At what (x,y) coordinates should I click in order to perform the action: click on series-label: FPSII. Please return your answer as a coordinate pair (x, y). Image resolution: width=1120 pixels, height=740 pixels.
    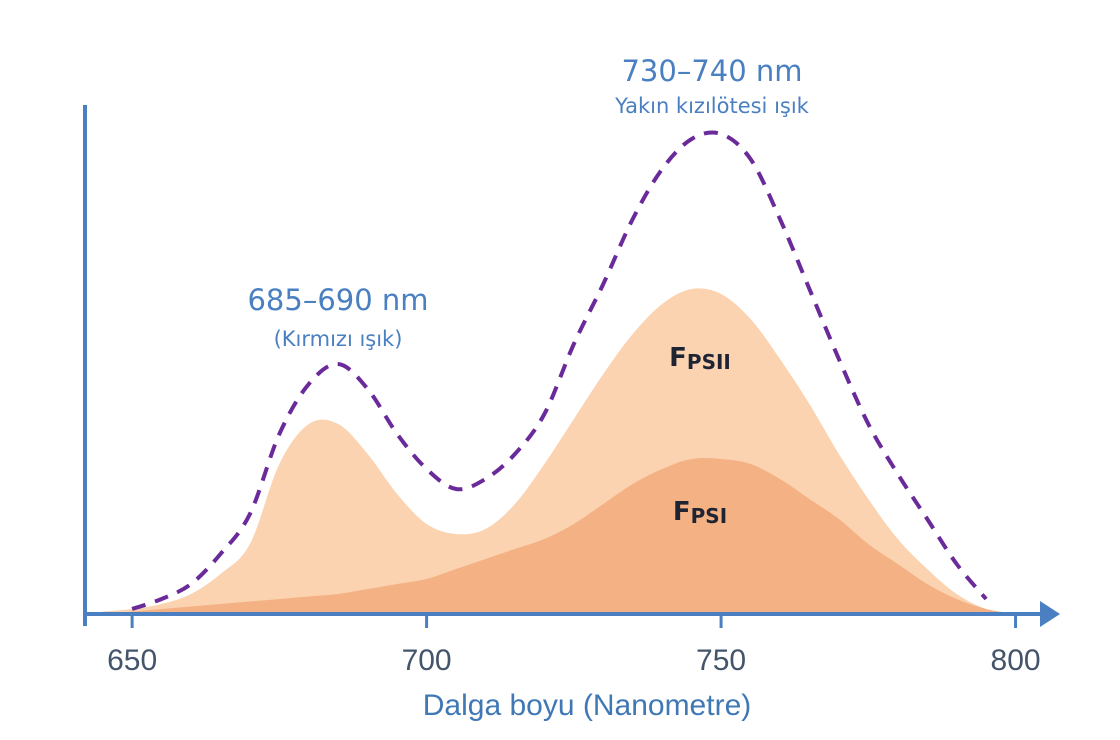
    Looking at the image, I should click on (700, 358).